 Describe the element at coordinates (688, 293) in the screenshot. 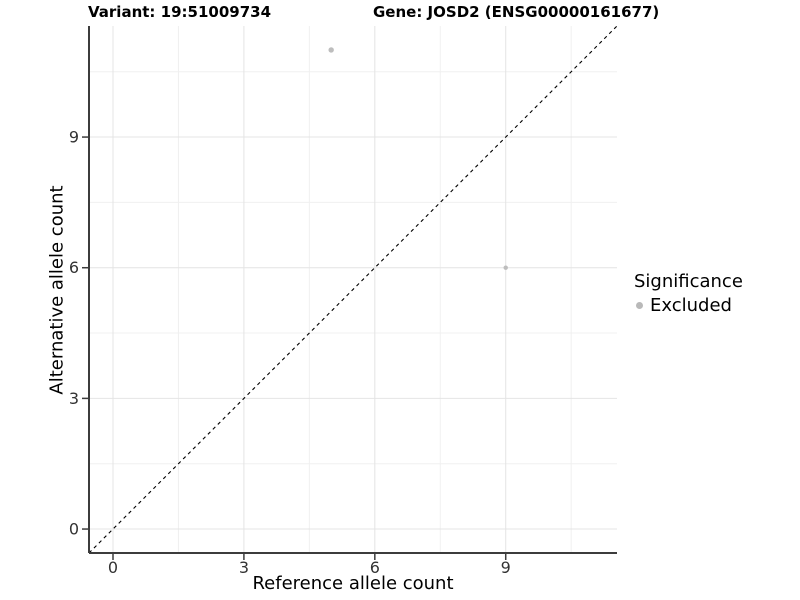

I see `legend: Significance Excluded` at that location.